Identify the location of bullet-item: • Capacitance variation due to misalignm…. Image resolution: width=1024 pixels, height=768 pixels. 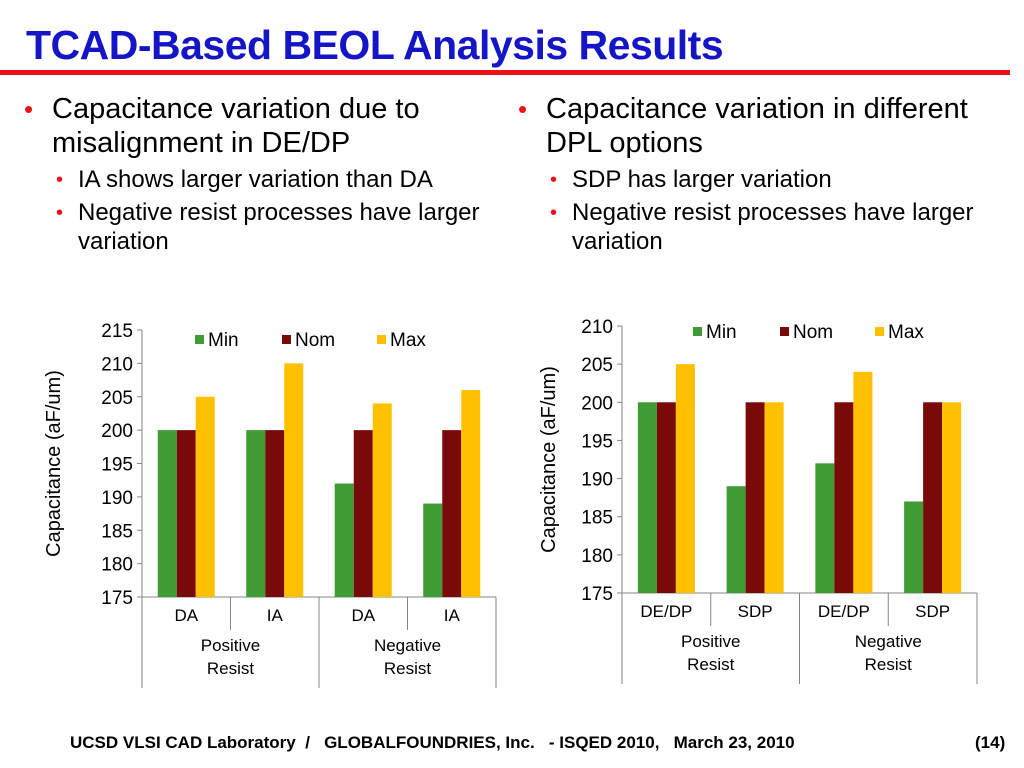
(269, 126).